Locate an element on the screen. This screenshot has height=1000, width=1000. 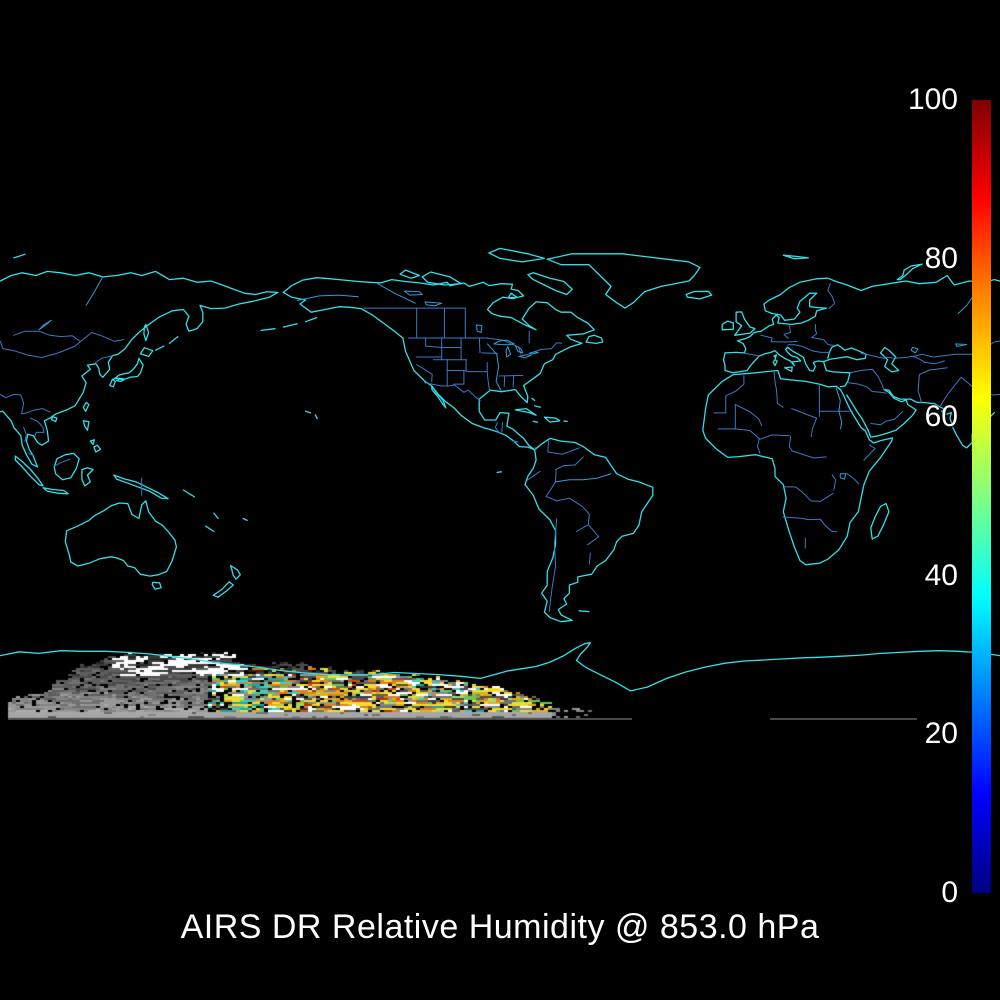
colorbar-tick-label: 100 is located at coordinates (932, 99).